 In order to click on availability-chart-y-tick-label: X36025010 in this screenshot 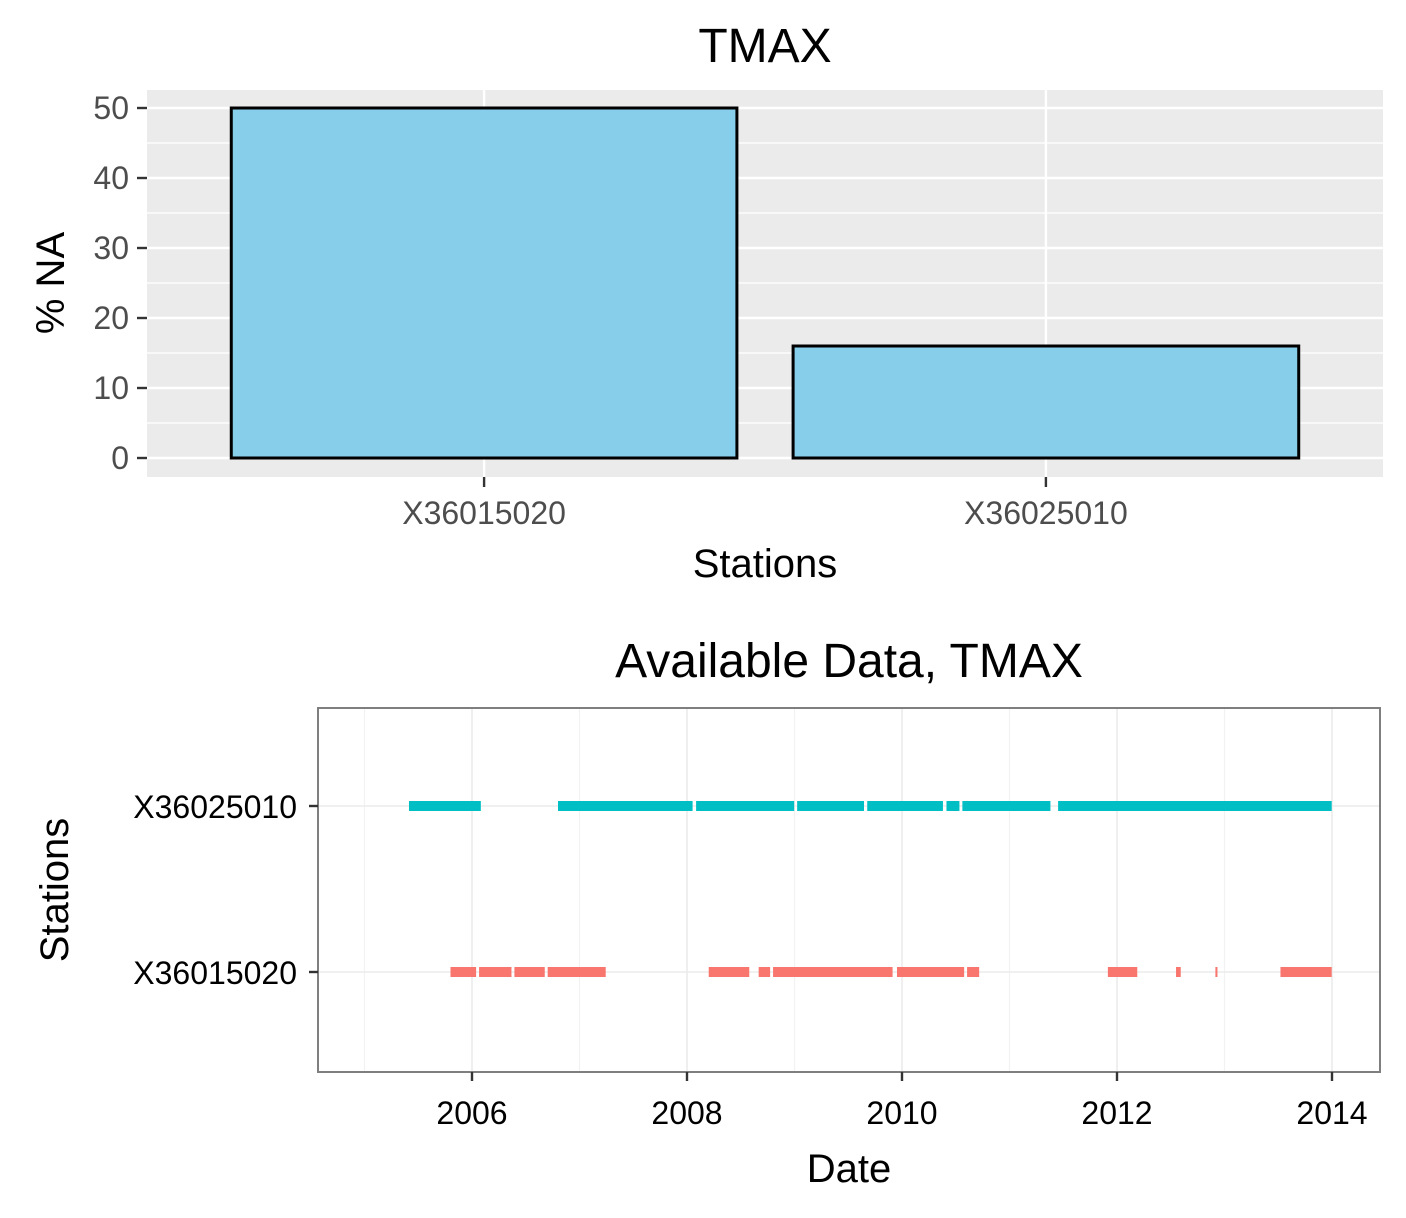, I will do `click(215, 807)`.